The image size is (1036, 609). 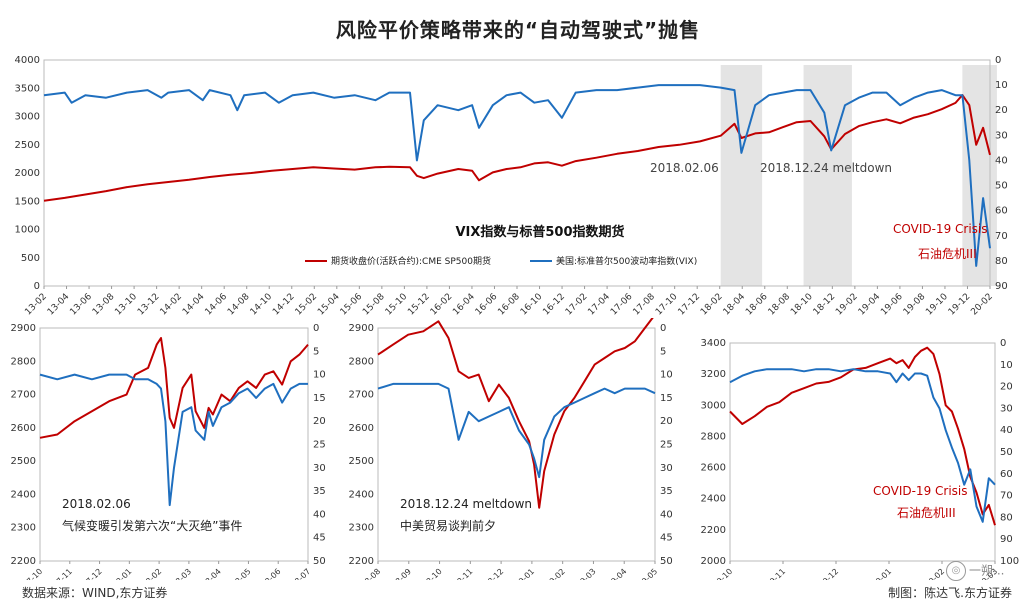 What do you see at coordinates (666, 538) in the screenshot?
I see `right-y-tick-label: 45` at bounding box center [666, 538].